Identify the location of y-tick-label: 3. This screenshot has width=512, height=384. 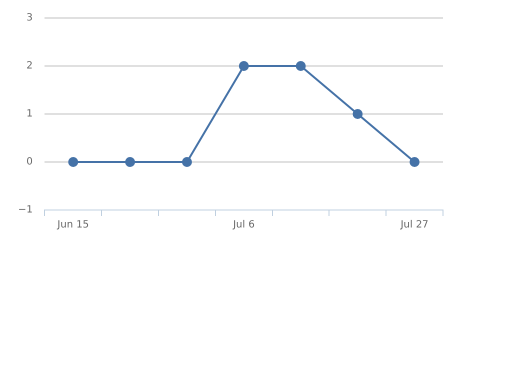
(29, 18).